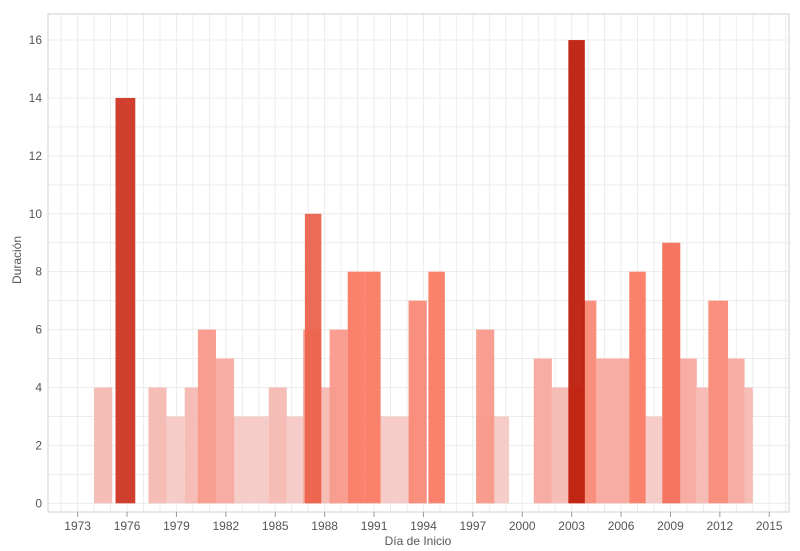 The image size is (800, 551). What do you see at coordinates (418, 541) in the screenshot?
I see `x-axis-title: Día de Inicio` at bounding box center [418, 541].